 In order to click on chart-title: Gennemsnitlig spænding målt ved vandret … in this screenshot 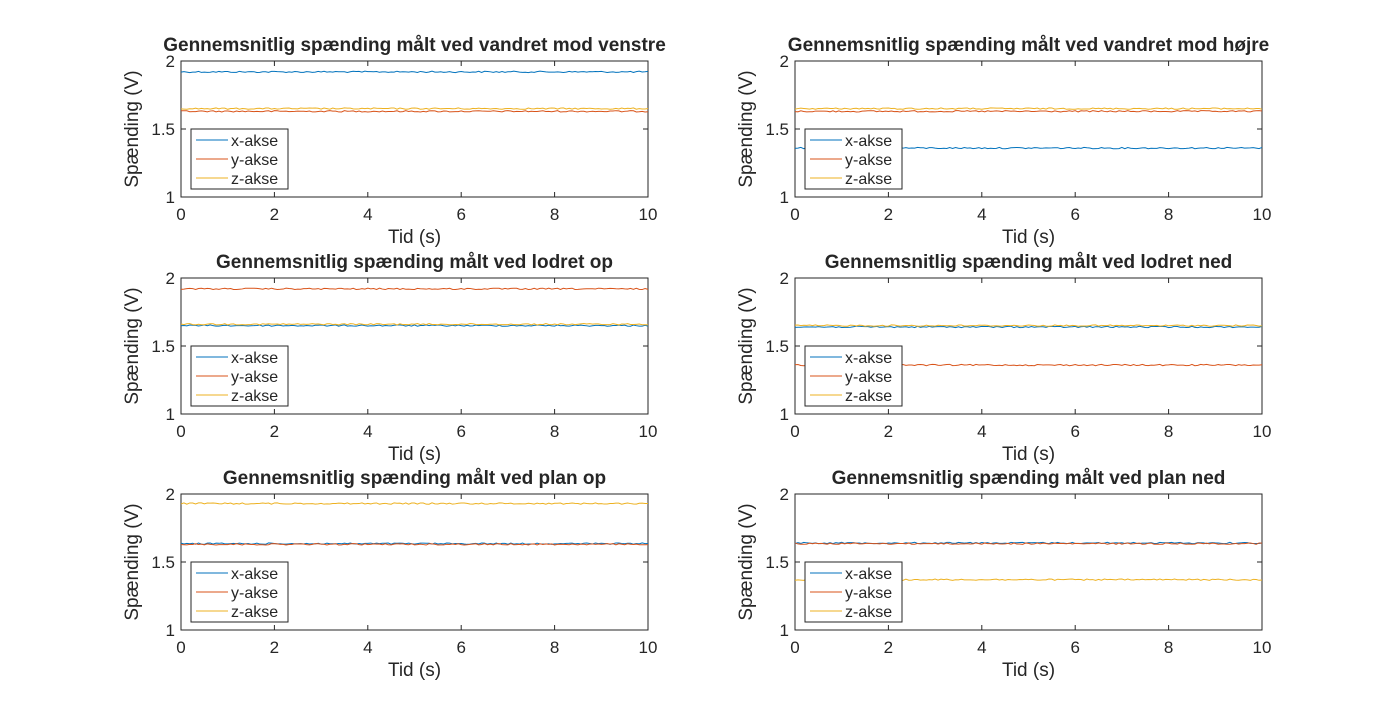, I will do `click(1028, 45)`.